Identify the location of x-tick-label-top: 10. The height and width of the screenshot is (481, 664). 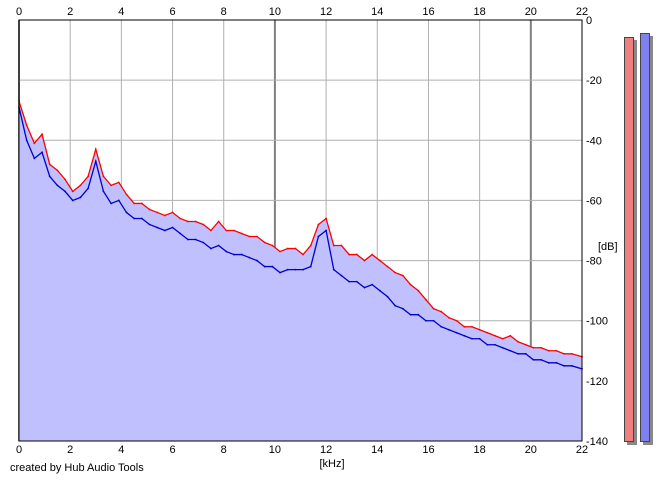
(275, 12).